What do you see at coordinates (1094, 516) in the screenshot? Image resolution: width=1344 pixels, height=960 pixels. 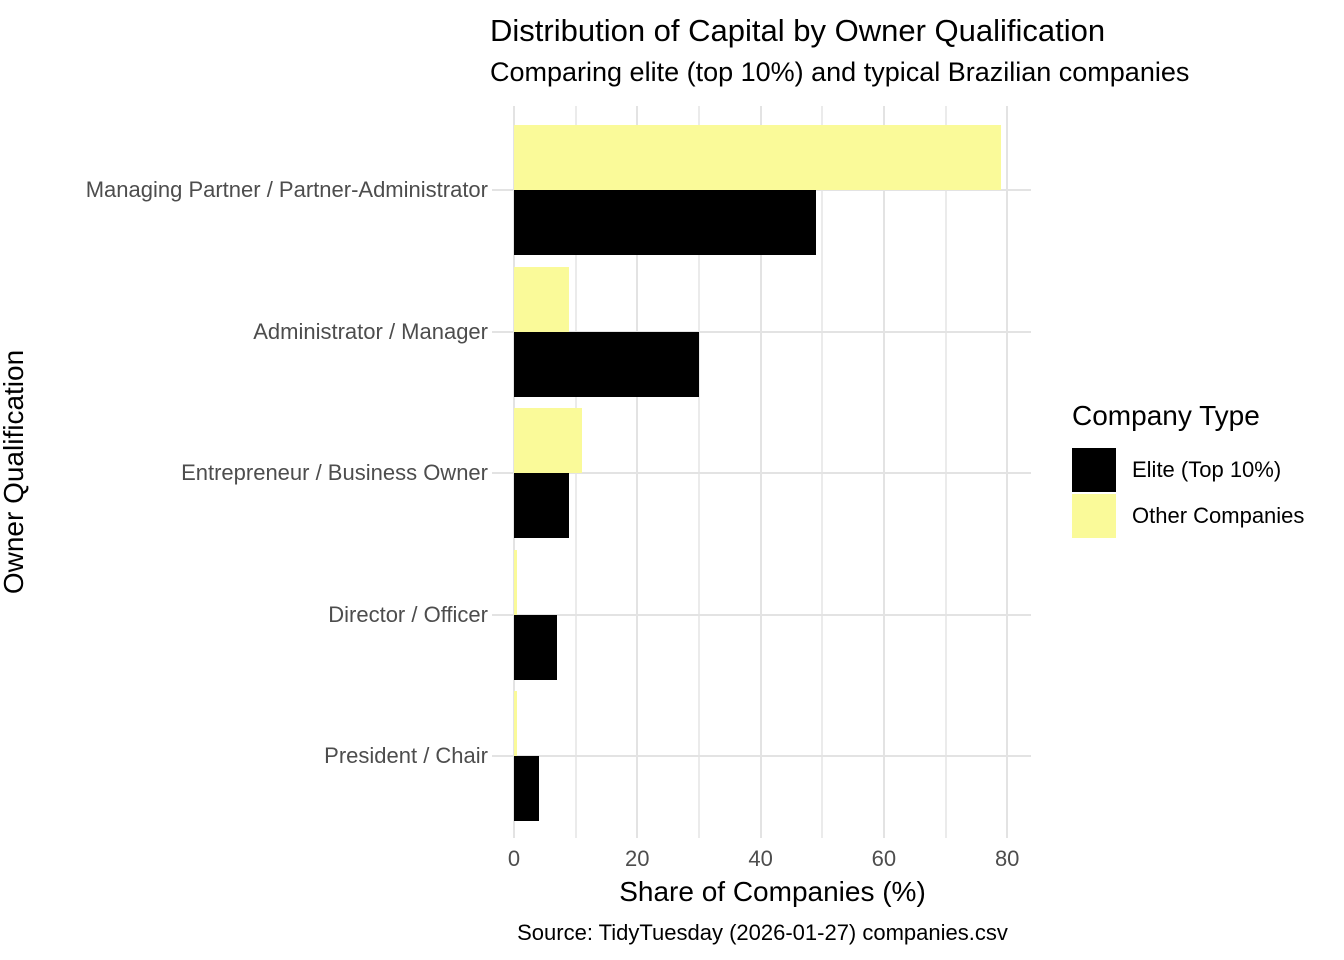 I see `legend-swatch-other` at bounding box center [1094, 516].